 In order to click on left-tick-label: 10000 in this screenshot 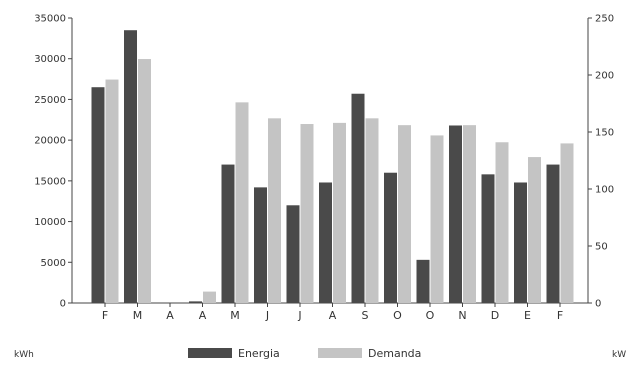, I will do `click(50, 222)`.